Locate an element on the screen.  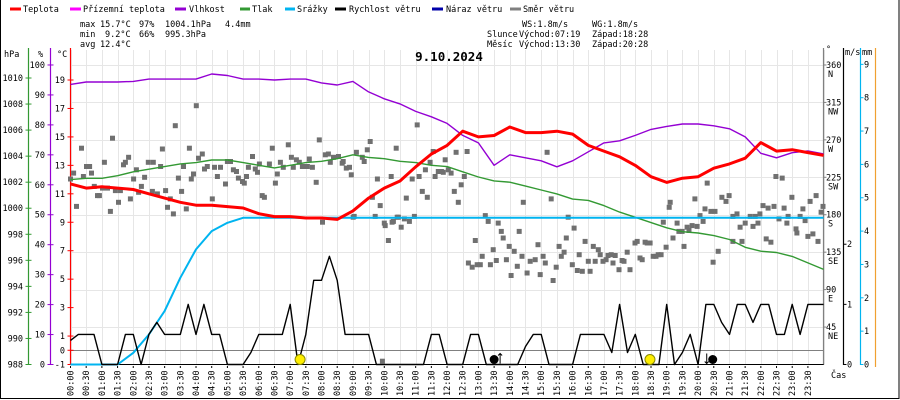
wind_speed-unit-label: m/s is located at coordinates (852, 53).